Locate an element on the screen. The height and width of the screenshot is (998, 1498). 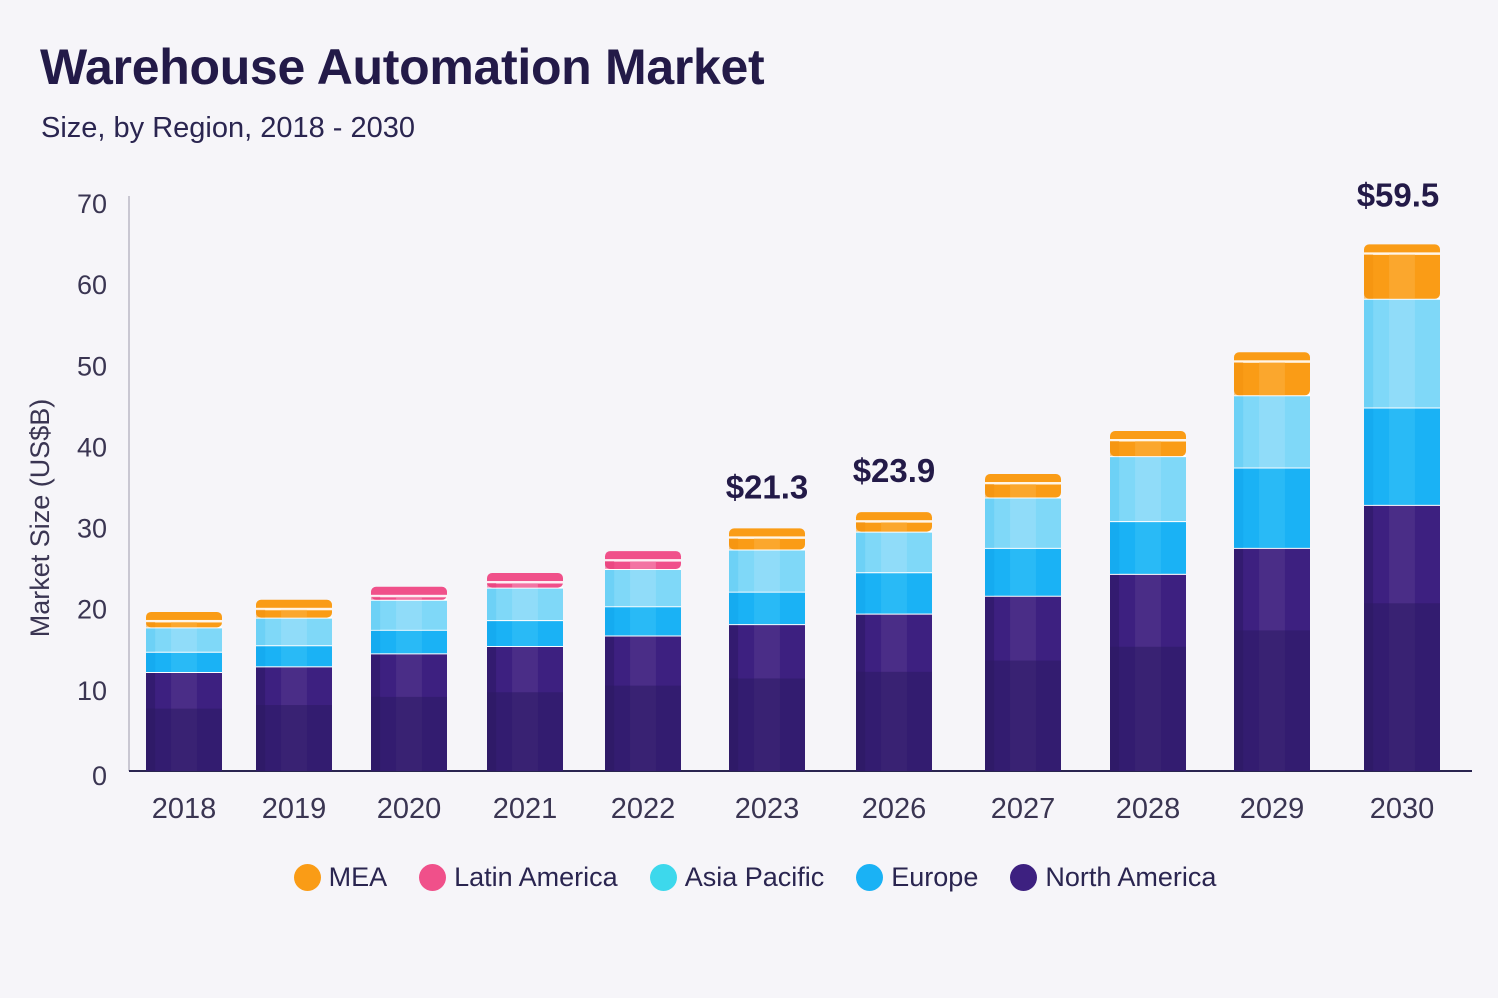
bar-shade-asia-pacific-2029 is located at coordinates (1272, 431).